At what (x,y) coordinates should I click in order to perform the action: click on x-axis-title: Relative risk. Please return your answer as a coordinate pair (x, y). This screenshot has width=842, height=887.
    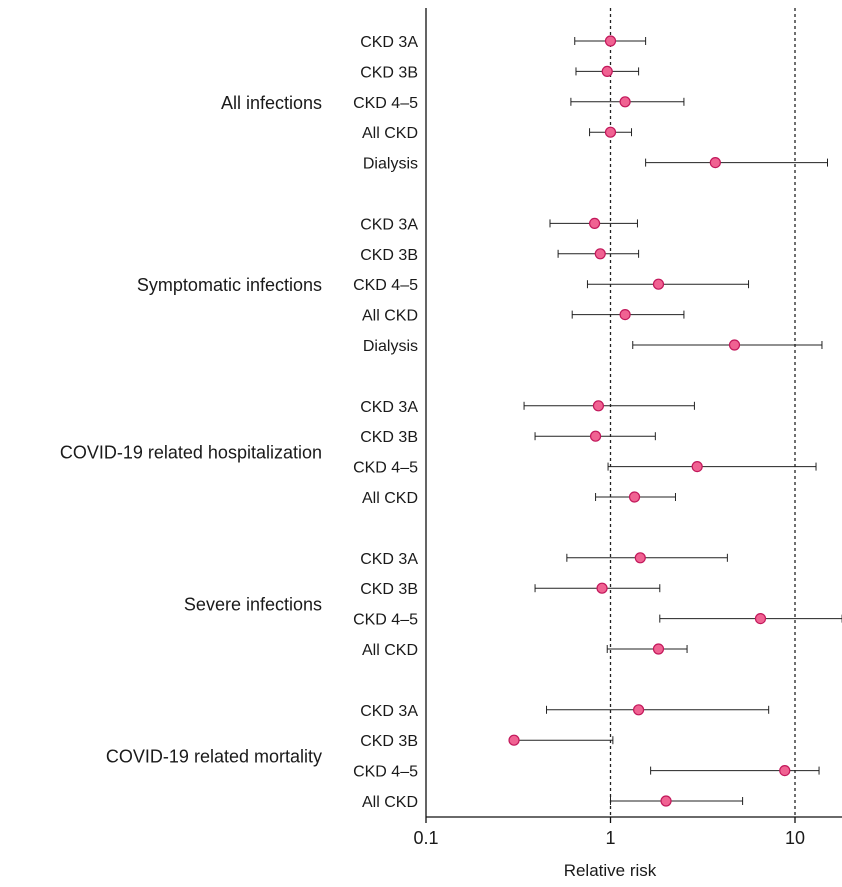
    Looking at the image, I should click on (610, 870).